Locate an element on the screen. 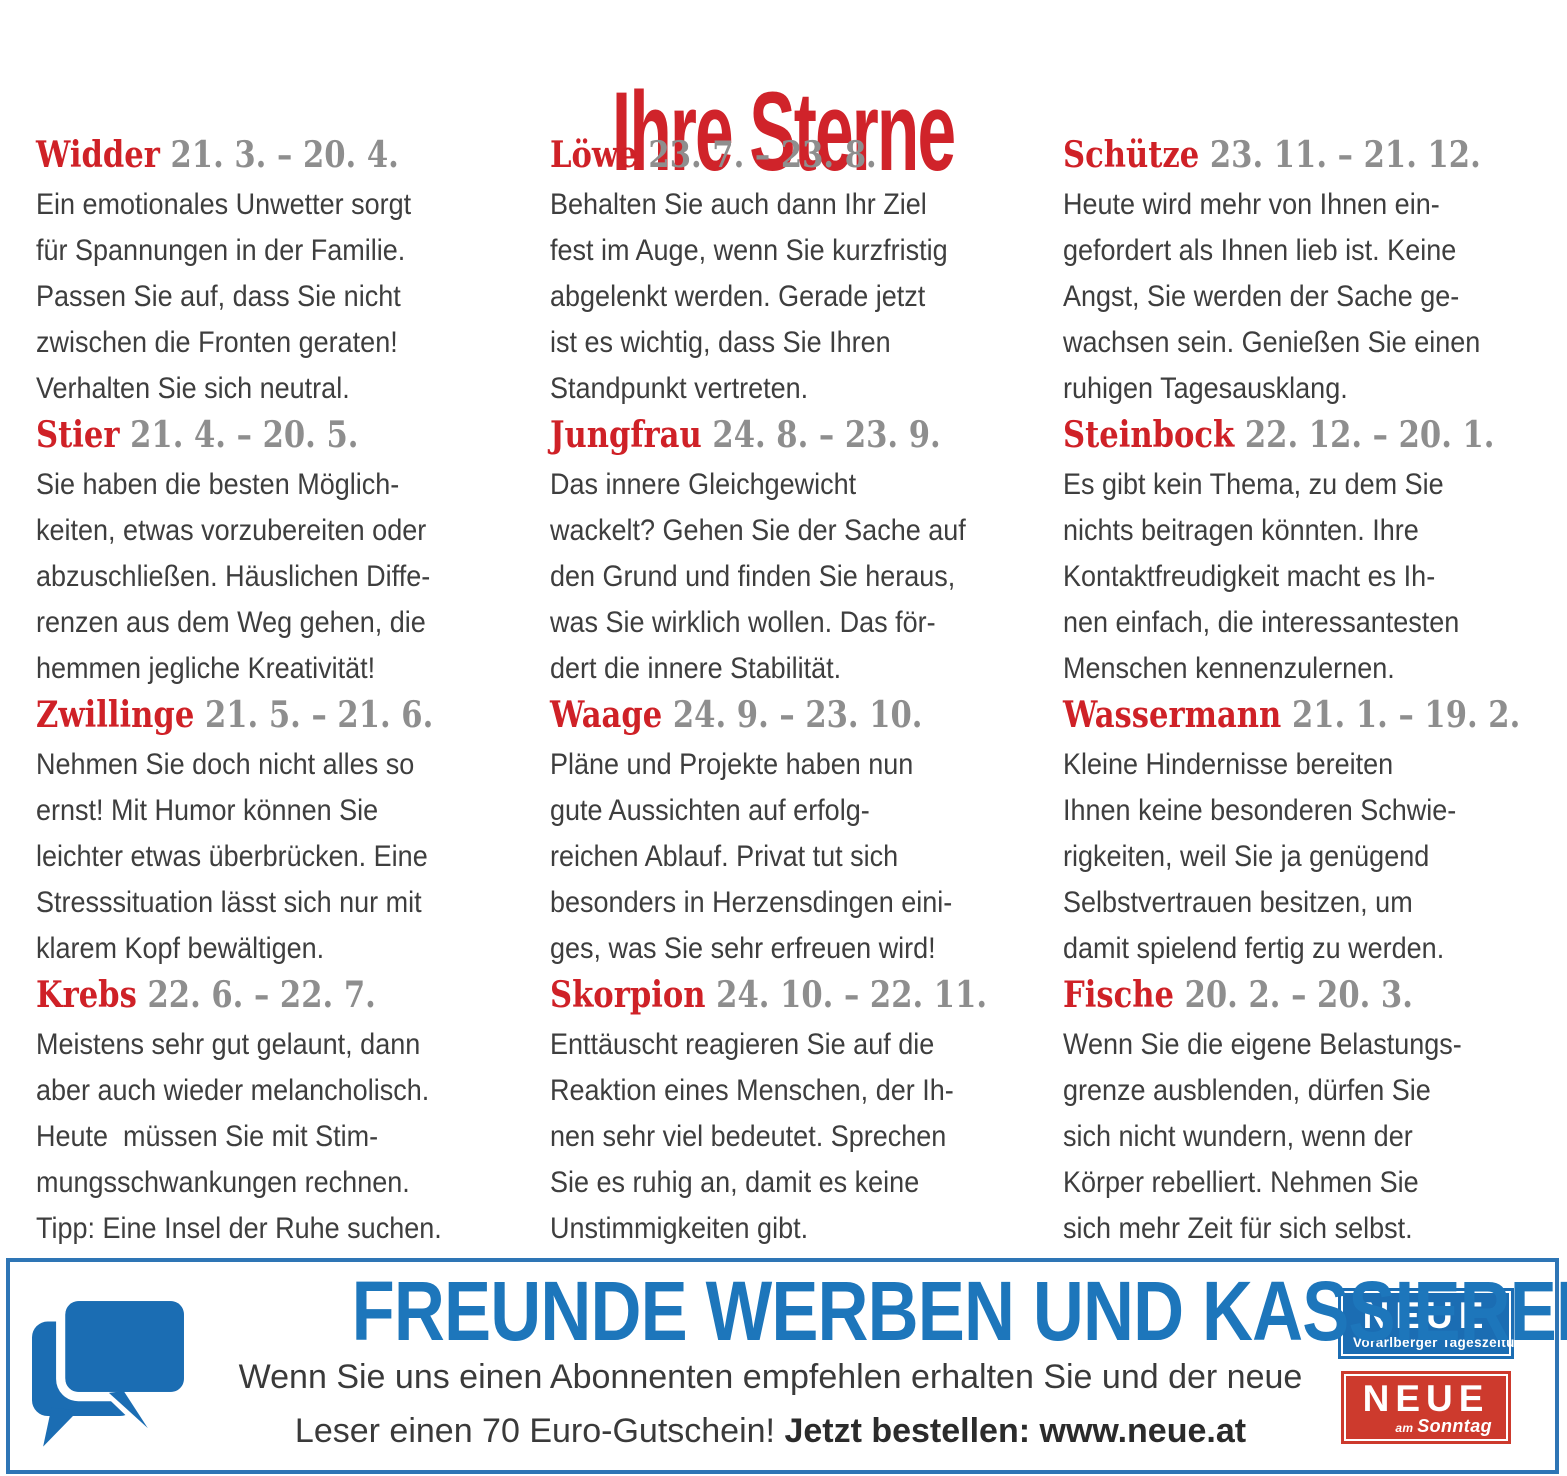  sign-heading: Stier 21. 4. – 20. 5. is located at coordinates (235, 435).